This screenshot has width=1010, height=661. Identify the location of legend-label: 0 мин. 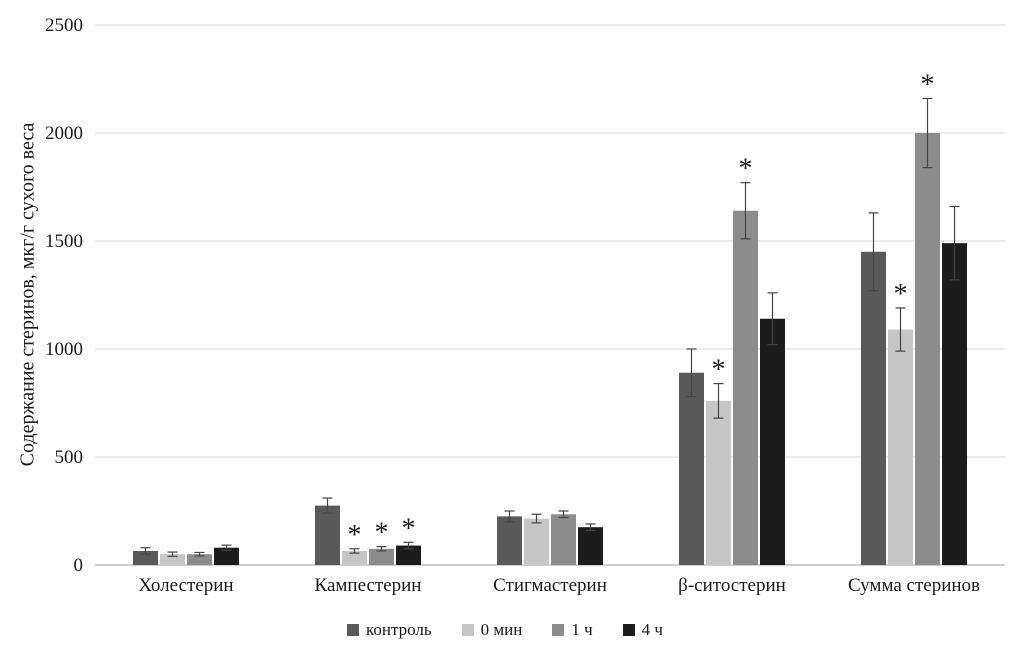
(501, 629).